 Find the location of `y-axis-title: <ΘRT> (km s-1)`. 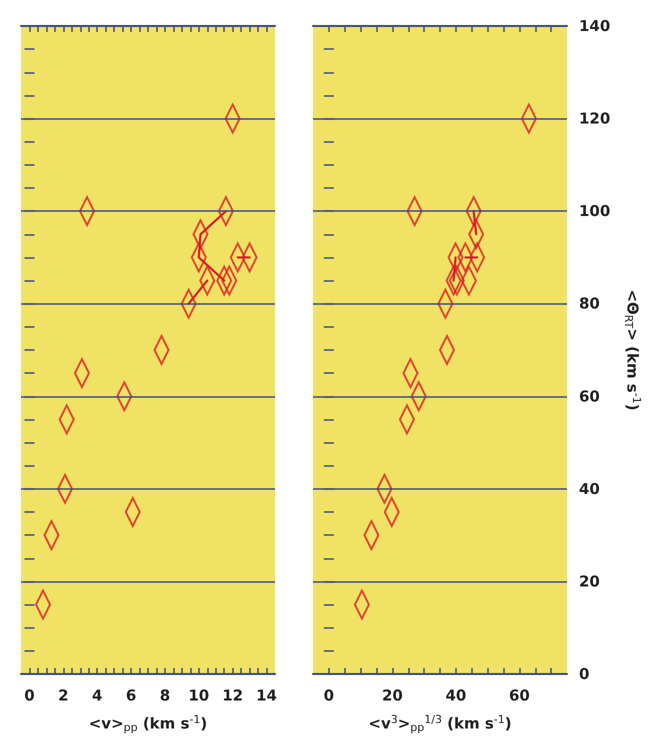

y-axis-title: <ΘRT> (km s-1) is located at coordinates (632, 350).